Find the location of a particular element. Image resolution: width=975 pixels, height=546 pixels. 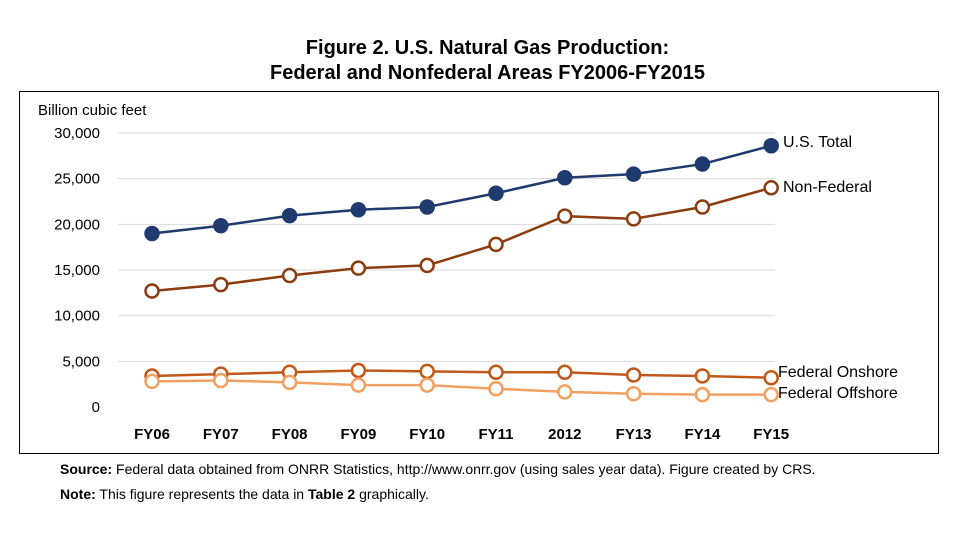

note-text-after: graphically. is located at coordinates (394, 494).